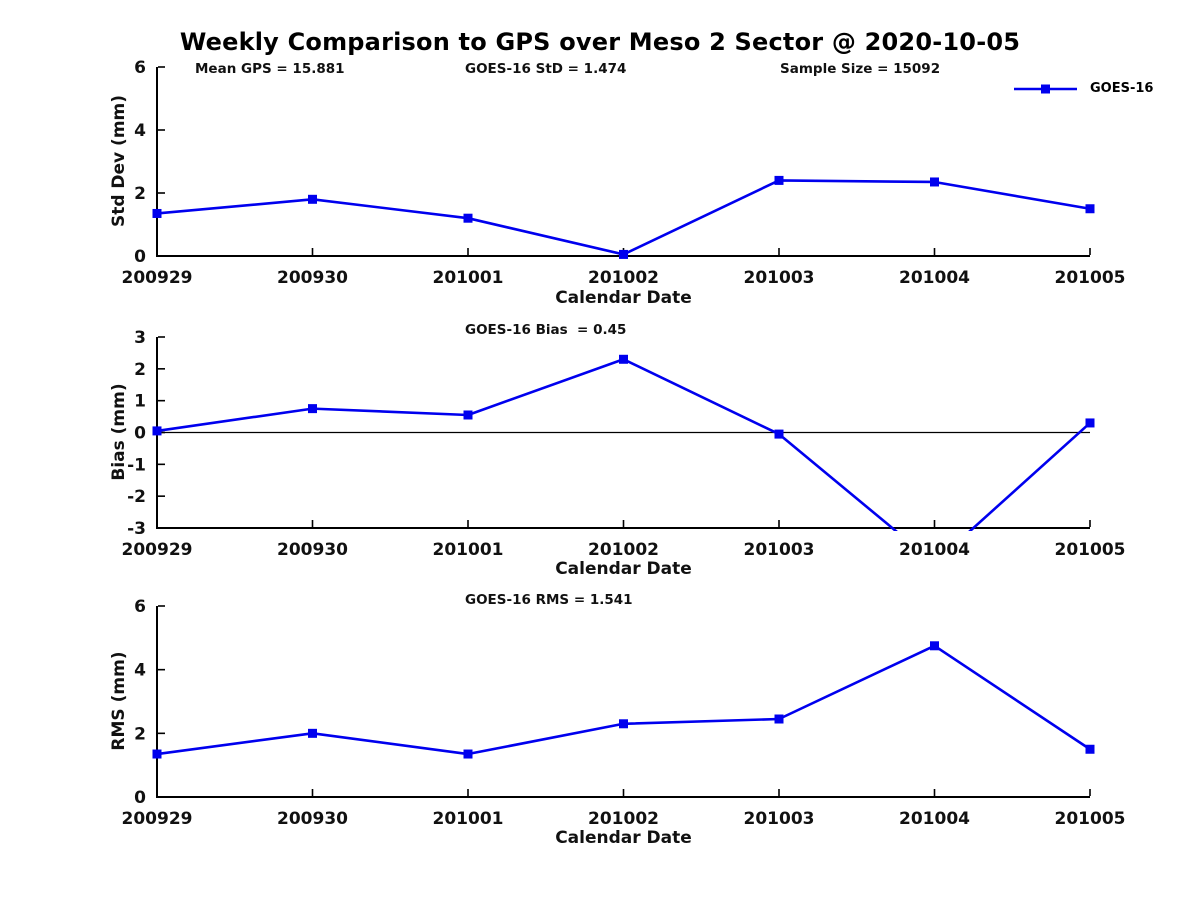  I want to click on legend-line-marker-icon, so click(1045, 88).